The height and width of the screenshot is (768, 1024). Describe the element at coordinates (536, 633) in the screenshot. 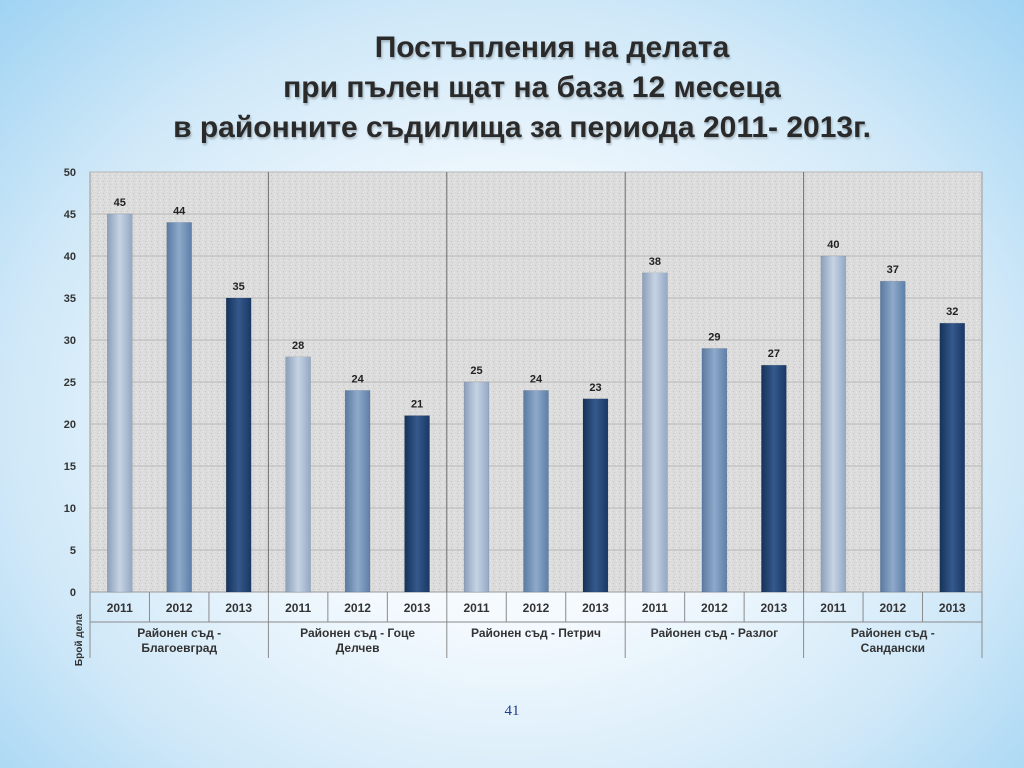

I see `group-label: Районен съд - Петрич` at that location.